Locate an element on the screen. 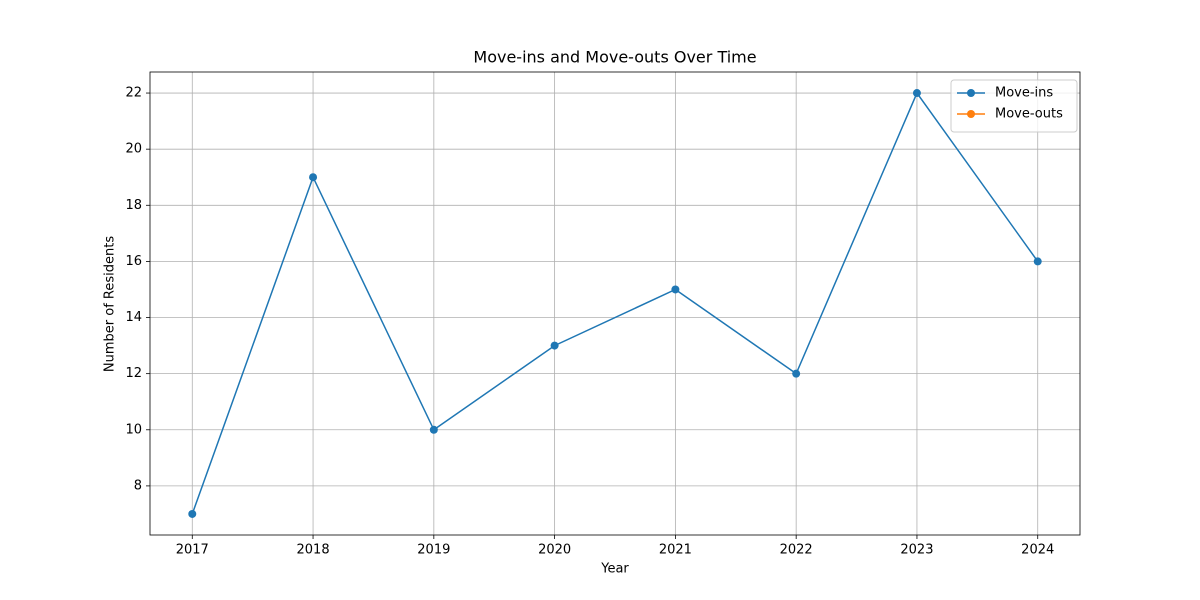 This screenshot has height=600, width=1200. x-tick-label: 2017 is located at coordinates (192, 550).